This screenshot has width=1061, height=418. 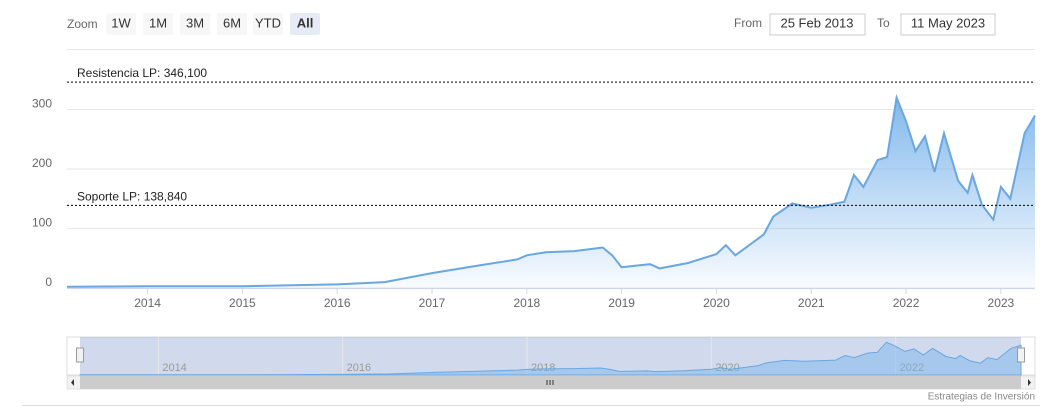 What do you see at coordinates (82, 24) in the screenshot?
I see `zoom-label: Zoom` at bounding box center [82, 24].